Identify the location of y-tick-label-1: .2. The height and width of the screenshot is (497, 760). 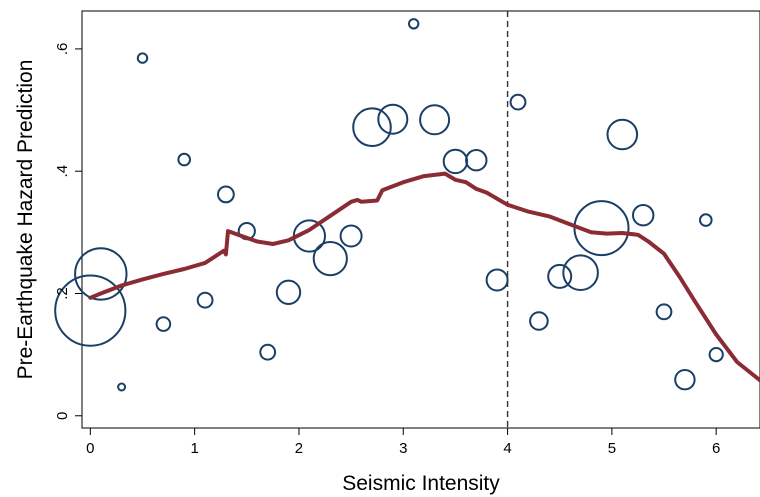
(62, 293).